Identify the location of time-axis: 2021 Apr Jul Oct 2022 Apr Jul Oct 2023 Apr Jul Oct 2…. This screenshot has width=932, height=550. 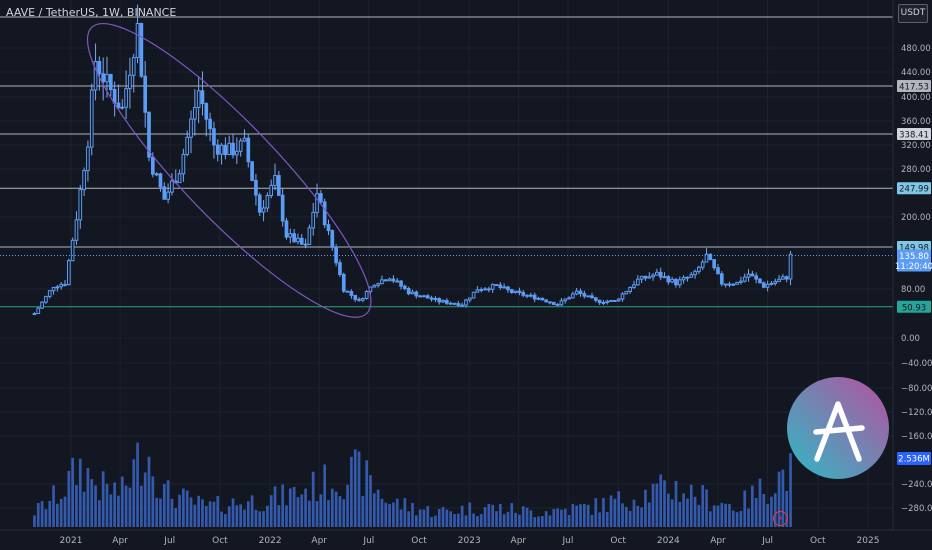
(466, 537).